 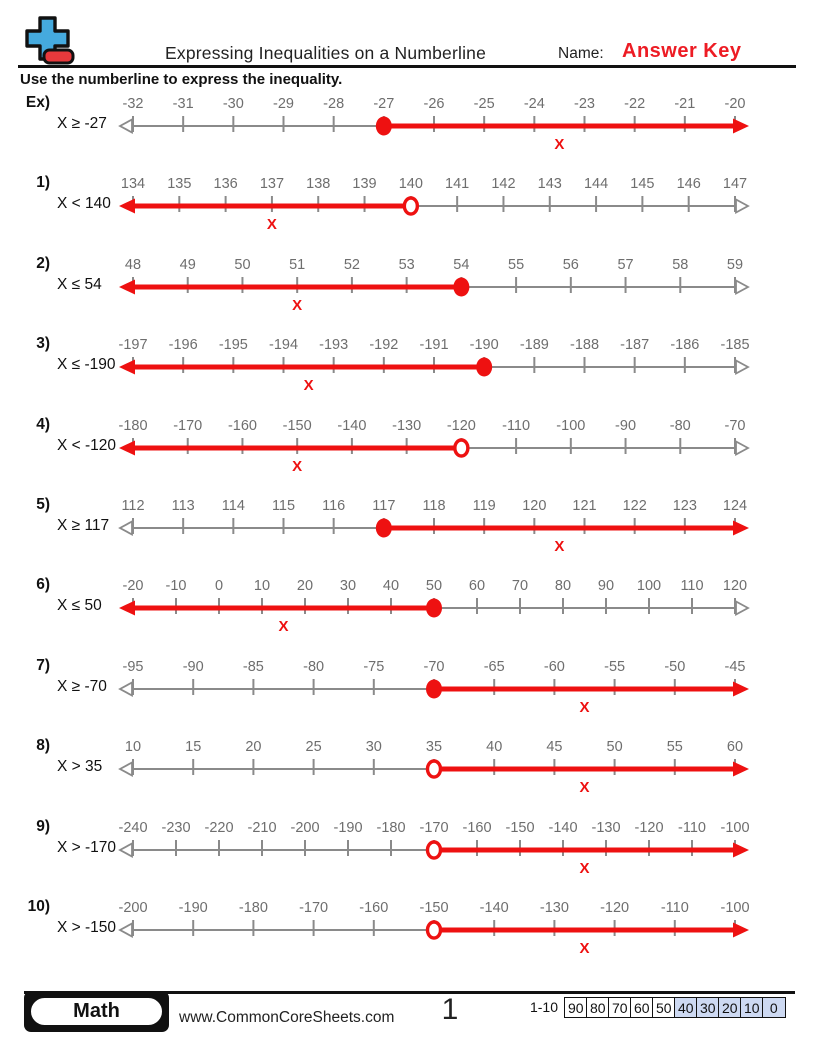 What do you see at coordinates (43, 344) in the screenshot?
I see `problem-number: 3)` at bounding box center [43, 344].